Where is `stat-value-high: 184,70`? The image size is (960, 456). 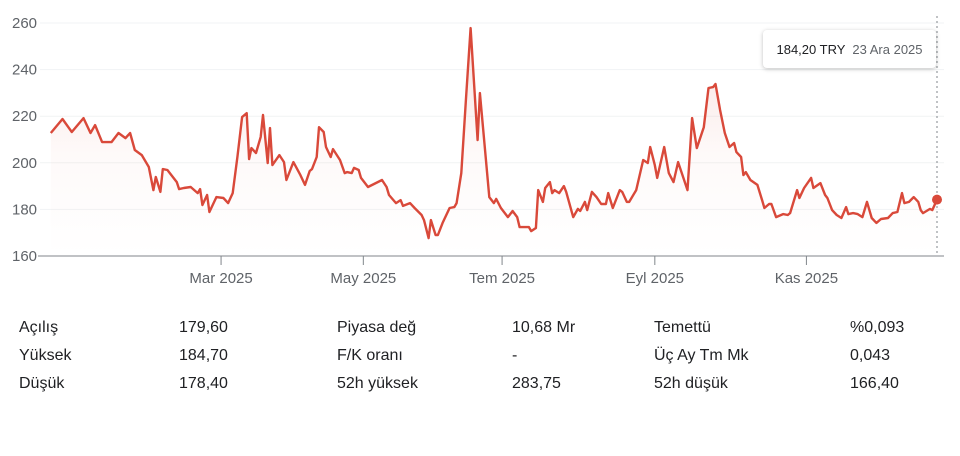 stat-value-high: 184,70 is located at coordinates (203, 355).